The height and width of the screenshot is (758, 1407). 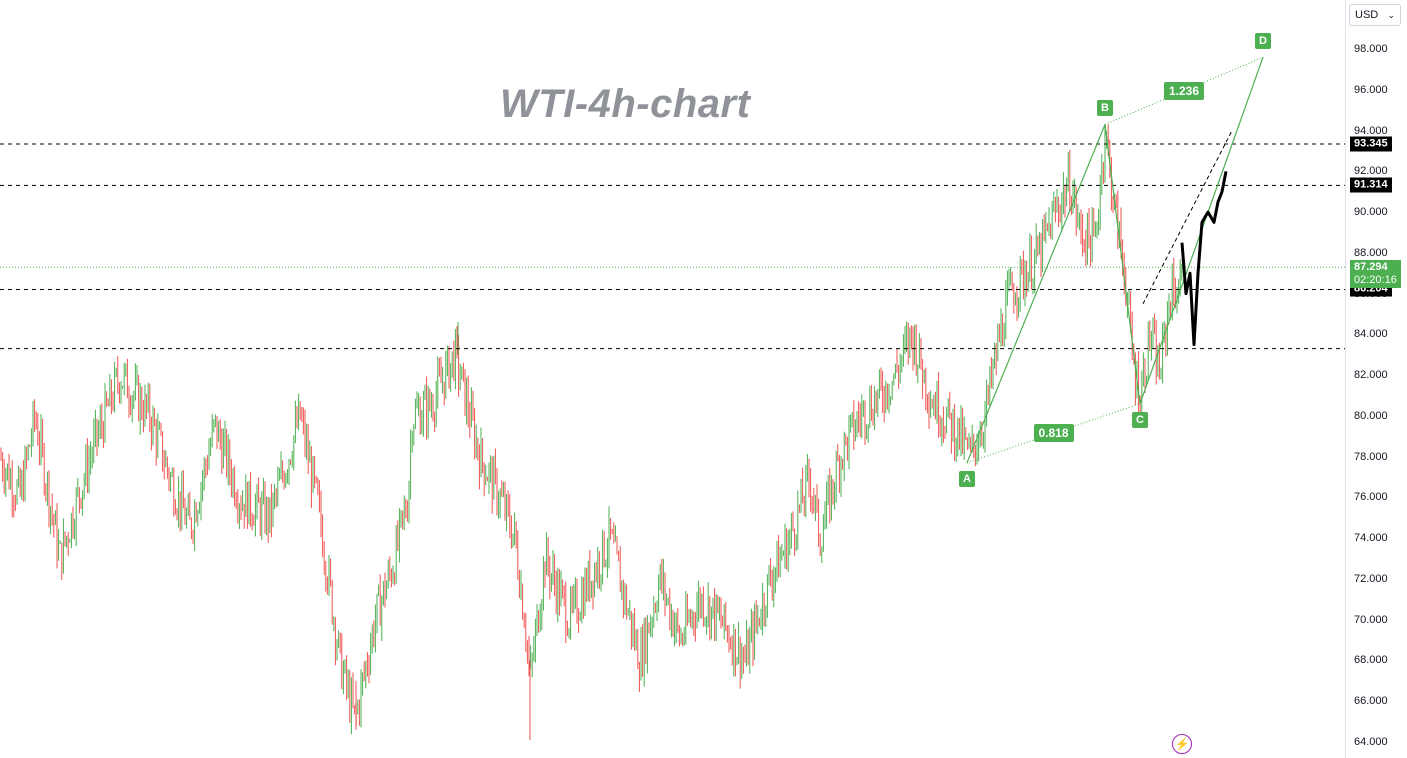 What do you see at coordinates (1105, 108) in the screenshot?
I see `pattern-point-b: B` at bounding box center [1105, 108].